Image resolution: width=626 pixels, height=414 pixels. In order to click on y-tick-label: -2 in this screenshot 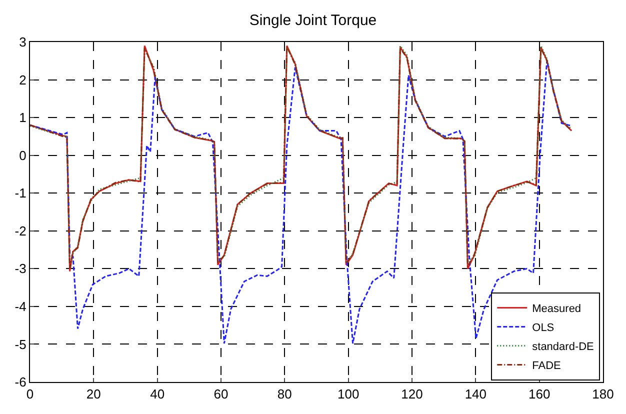, I will do `click(20, 230)`.